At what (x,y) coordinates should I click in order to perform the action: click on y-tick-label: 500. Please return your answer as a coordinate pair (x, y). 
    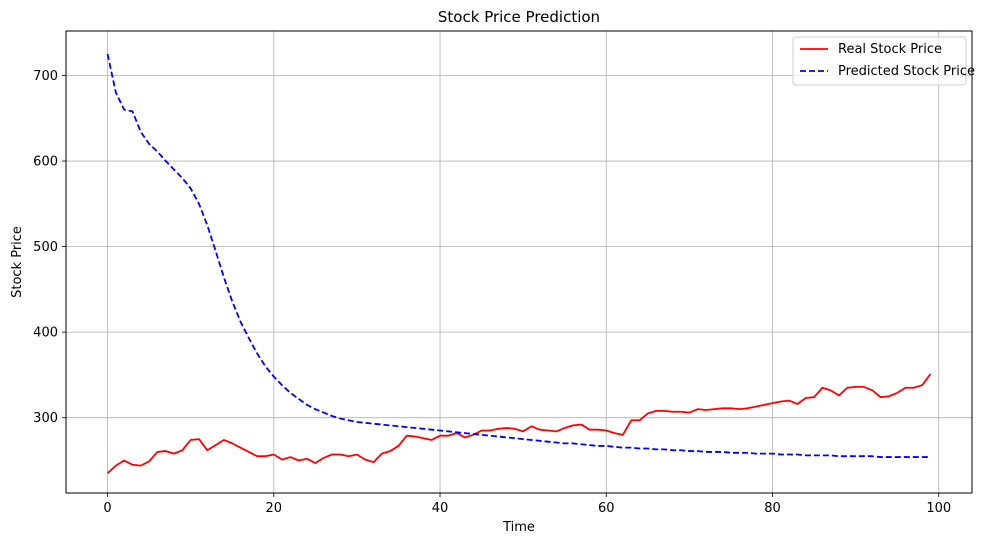
    Looking at the image, I should click on (45, 247).